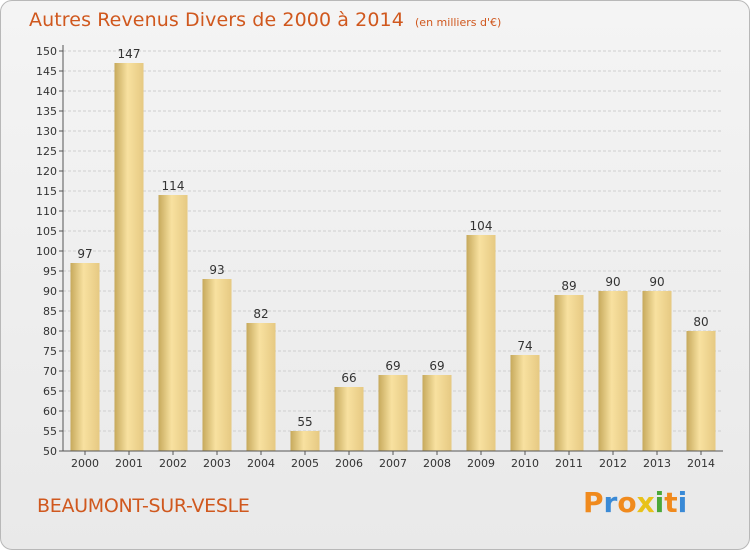 Image resolution: width=750 pixels, height=550 pixels. Describe the element at coordinates (46, 51) in the screenshot. I see `y-tick-label: 150` at that location.